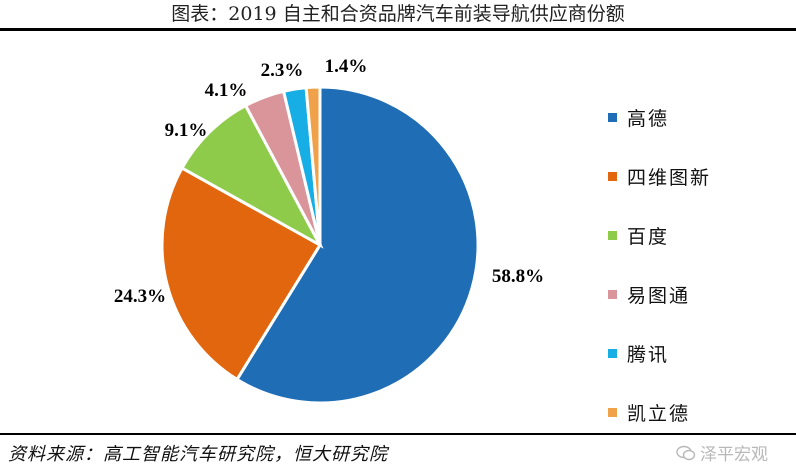 Image resolution: width=796 pixels, height=471 pixels. Describe the element at coordinates (398, 434) in the screenshot. I see `footer-divider` at that location.